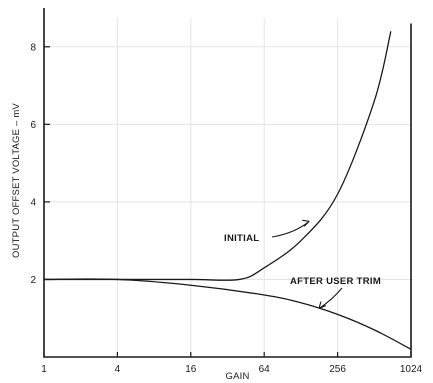 This screenshot has width=433, height=383. Describe the element at coordinates (337, 369) in the screenshot. I see `x-tick-label: 256` at that location.